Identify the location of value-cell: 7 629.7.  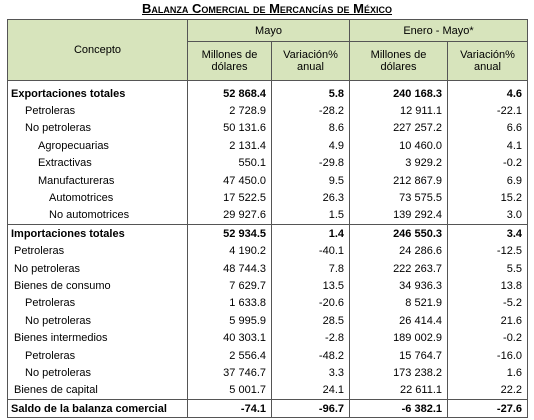
(229, 286).